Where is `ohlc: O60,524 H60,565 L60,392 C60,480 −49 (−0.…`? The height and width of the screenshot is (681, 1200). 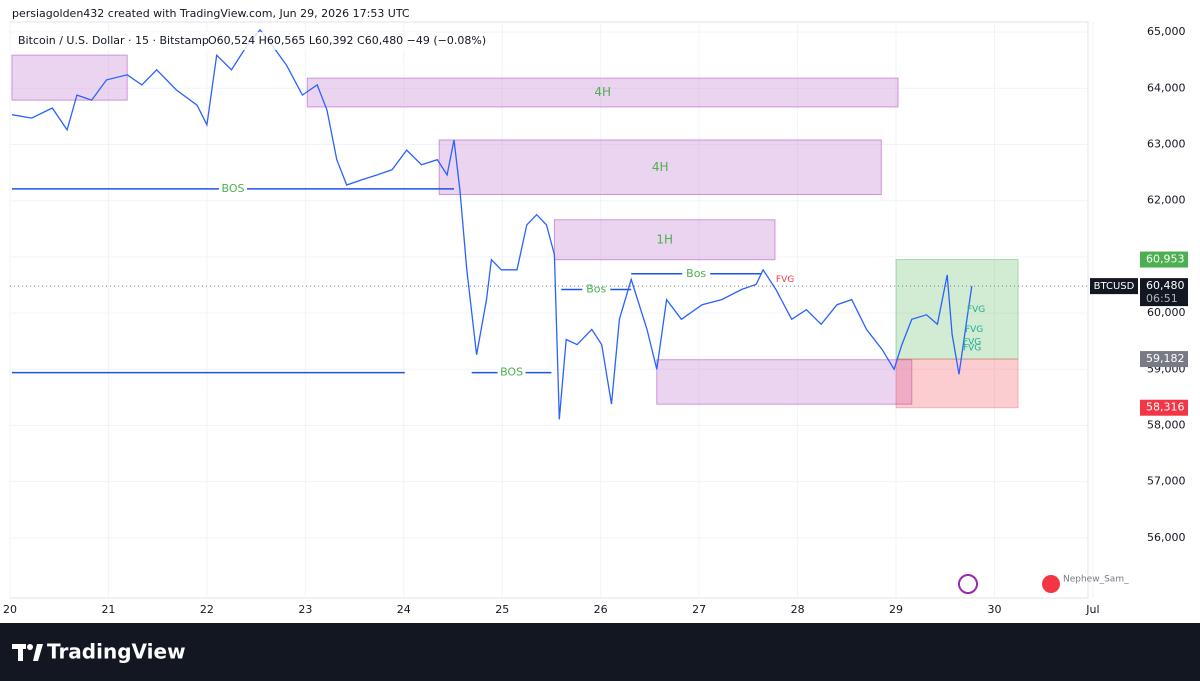 ohlc: O60,524 H60,565 L60,392 C60,480 −49 (−0.… is located at coordinates (347, 40).